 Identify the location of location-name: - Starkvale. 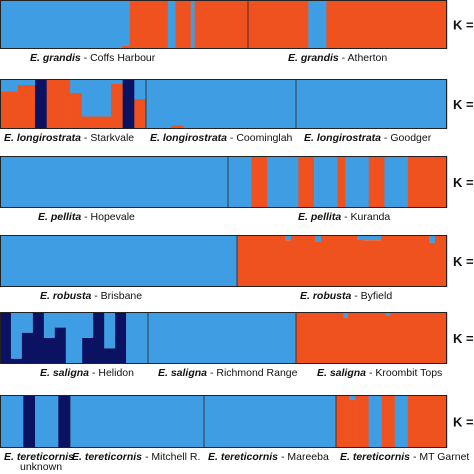
(107, 138).